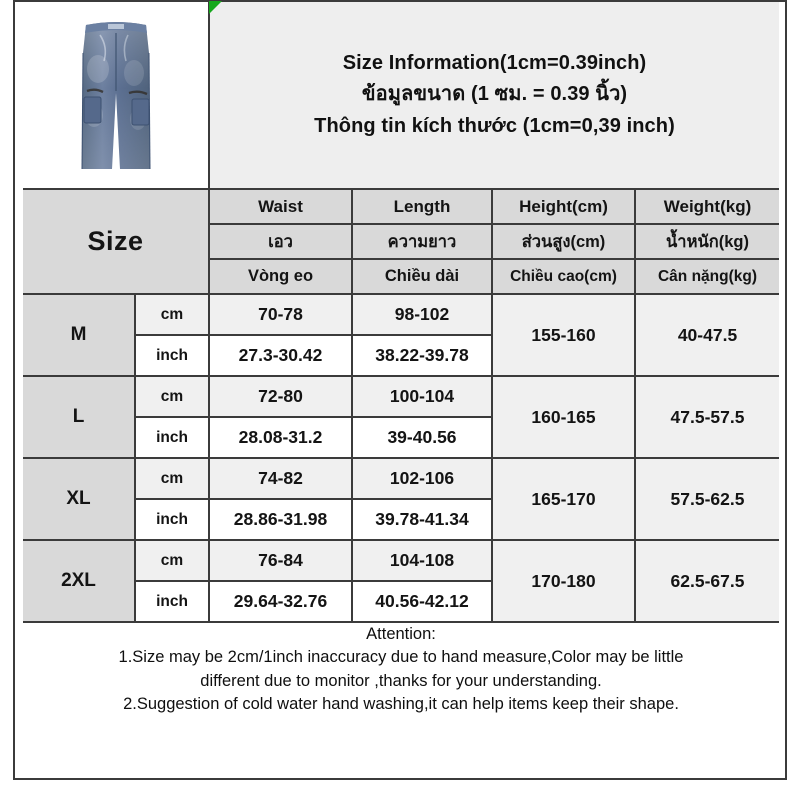 This screenshot has width=800, height=800. What do you see at coordinates (79, 335) in the screenshot?
I see `size-label-m: M` at bounding box center [79, 335].